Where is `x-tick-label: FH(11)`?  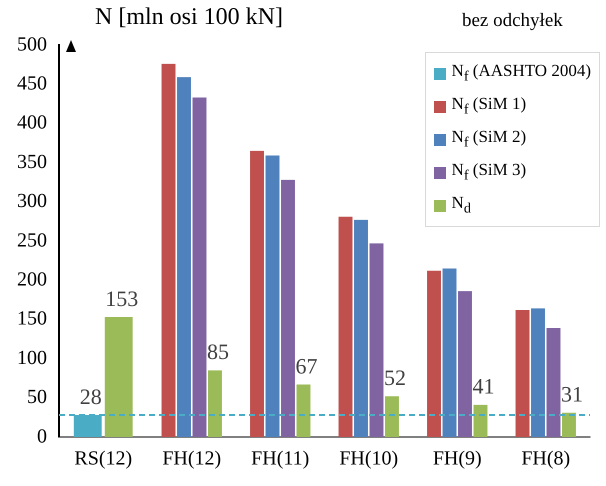 x-tick-label: FH(11) is located at coordinates (280, 458).